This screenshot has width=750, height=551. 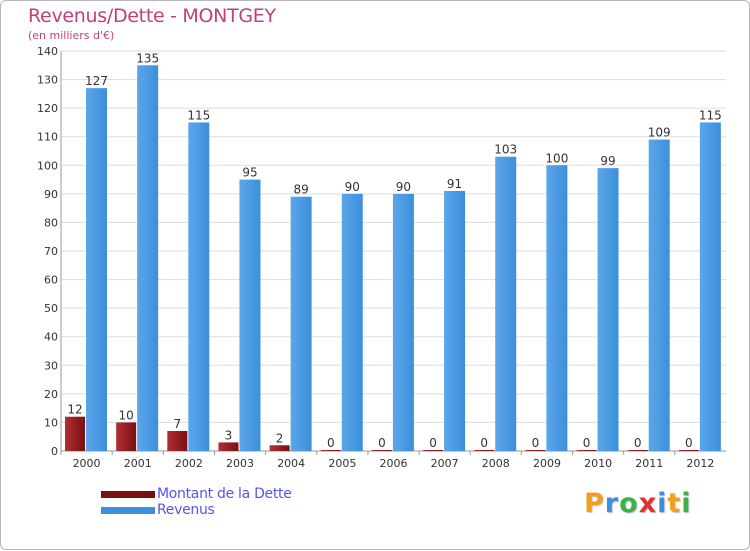 I want to click on x-tick-label: 2002, so click(x=189, y=463).